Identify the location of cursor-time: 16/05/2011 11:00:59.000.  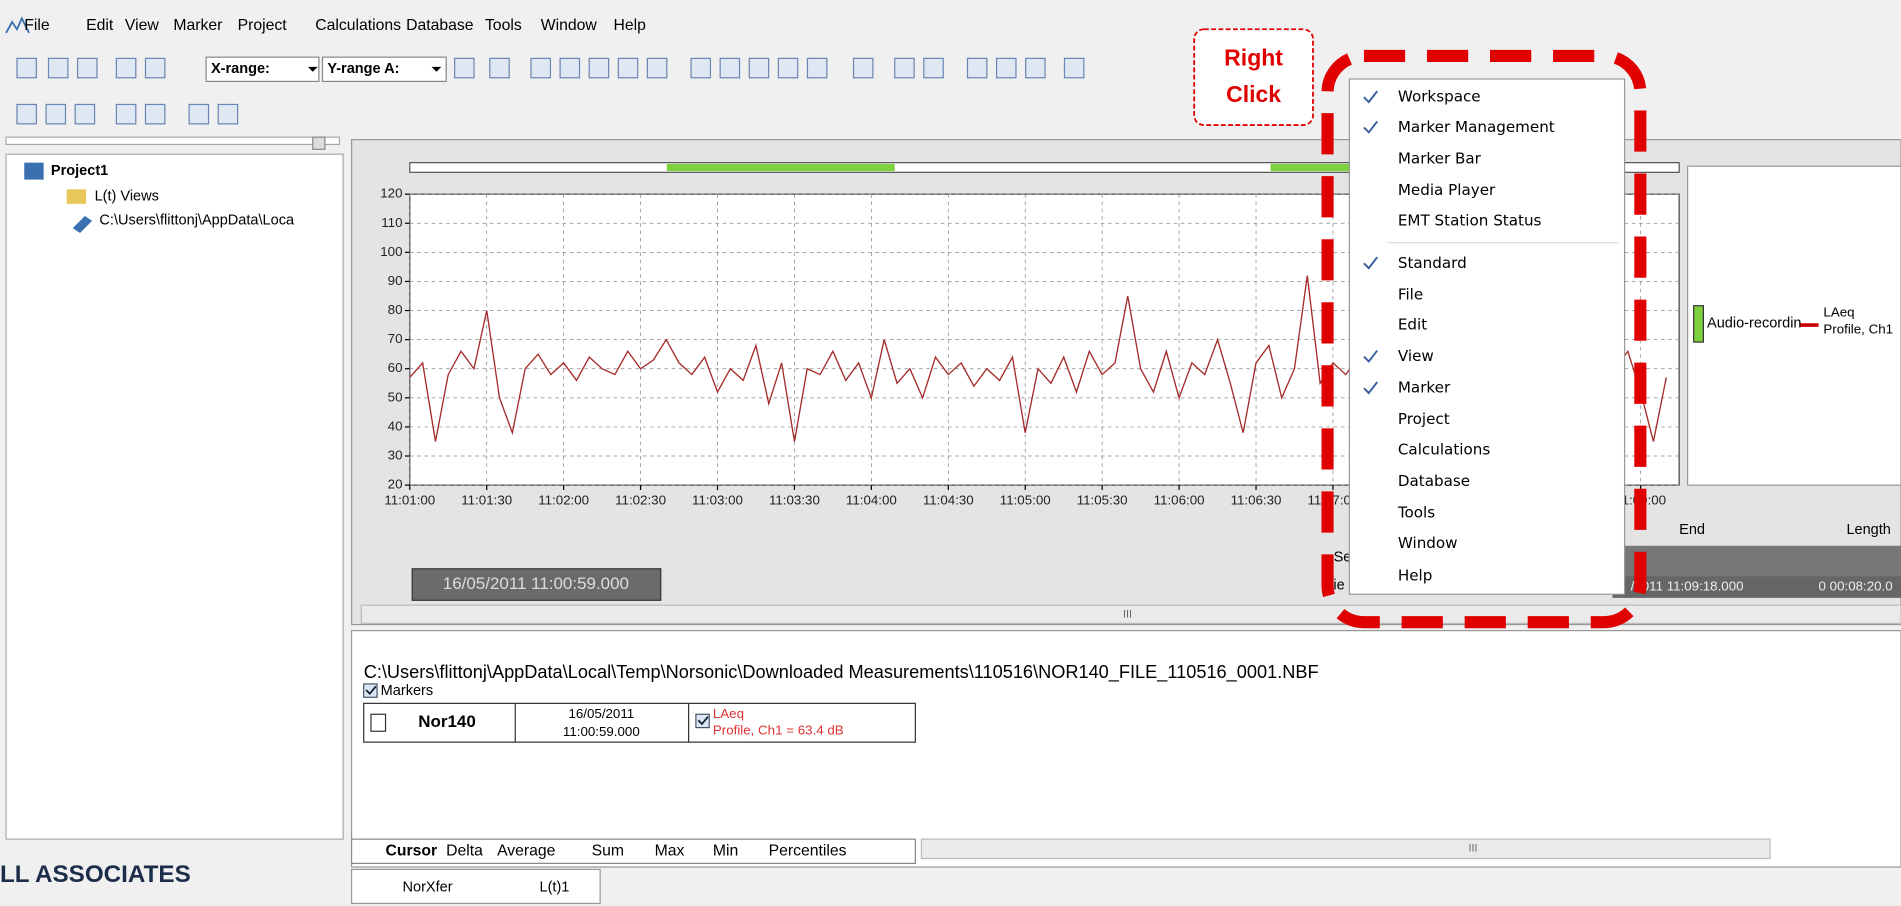
(536, 583).